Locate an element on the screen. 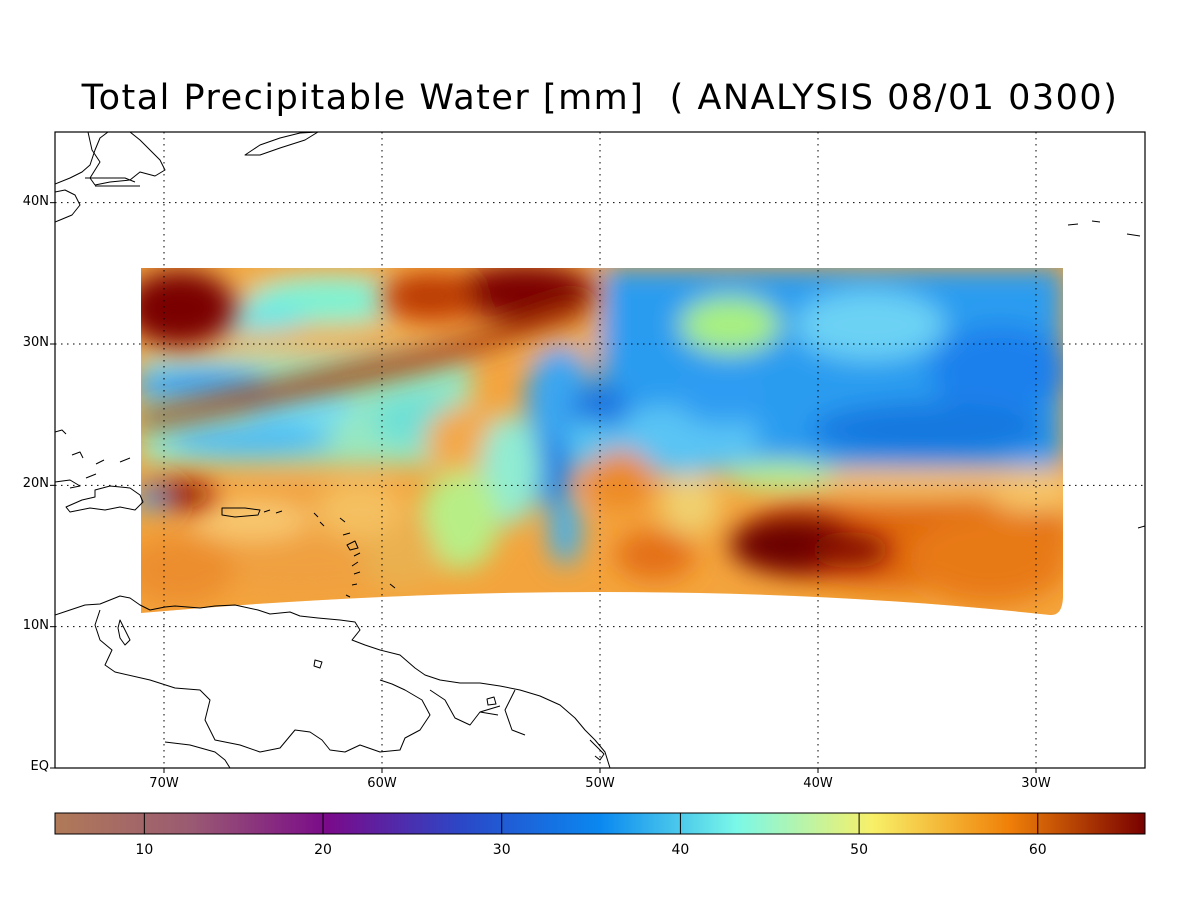  lon-label: 30W is located at coordinates (1036, 783).